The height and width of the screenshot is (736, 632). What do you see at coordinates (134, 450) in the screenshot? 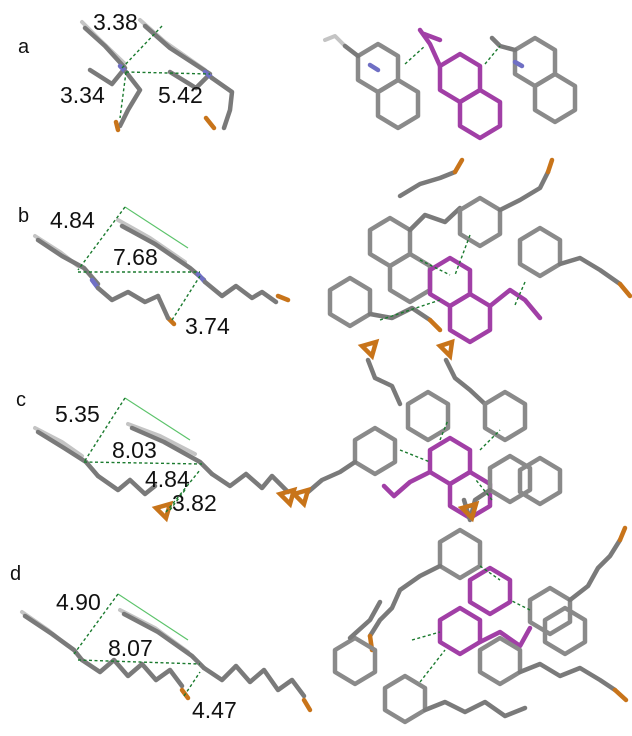
I see `distance-label: 8.03` at bounding box center [134, 450].